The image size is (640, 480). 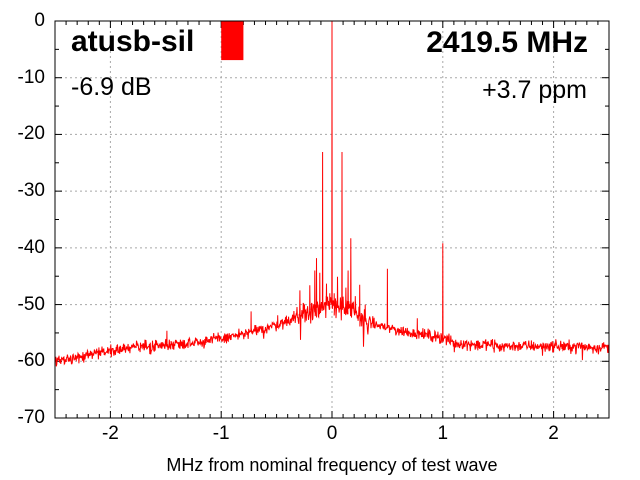 I want to click on y-tick-label: -20, so click(x=31, y=134).